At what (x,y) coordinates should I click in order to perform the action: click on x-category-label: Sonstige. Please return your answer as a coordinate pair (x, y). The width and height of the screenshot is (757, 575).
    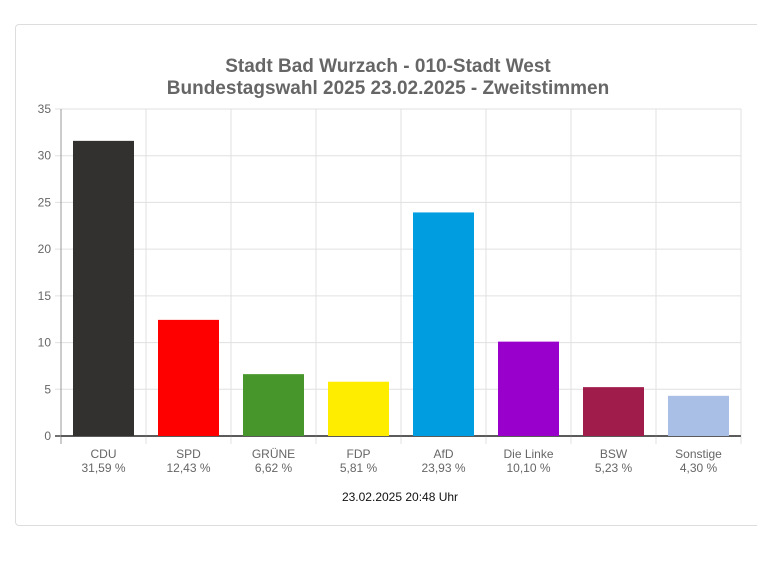
    Looking at the image, I should click on (698, 454).